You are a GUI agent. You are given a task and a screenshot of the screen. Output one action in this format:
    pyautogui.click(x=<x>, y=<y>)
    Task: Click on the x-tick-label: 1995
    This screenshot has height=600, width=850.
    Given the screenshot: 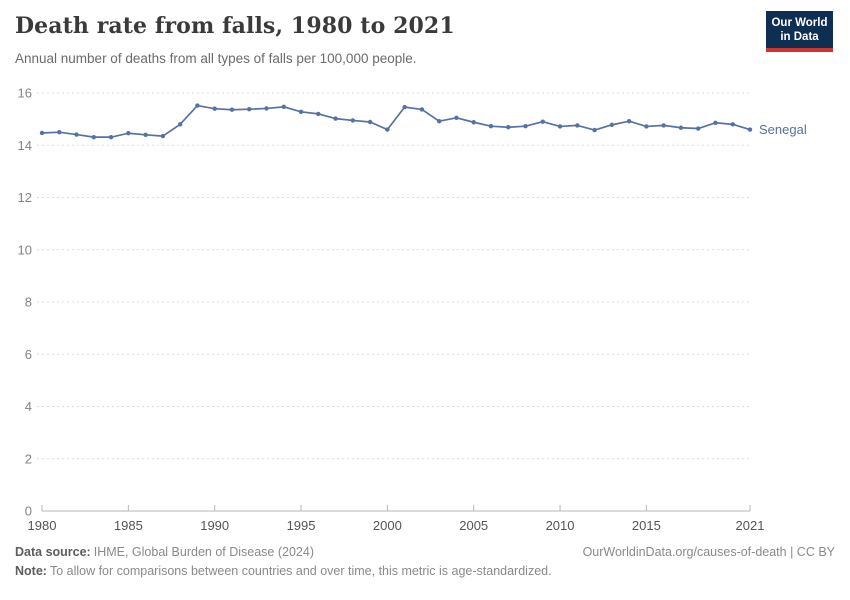 What is the action you would take?
    pyautogui.click(x=301, y=525)
    